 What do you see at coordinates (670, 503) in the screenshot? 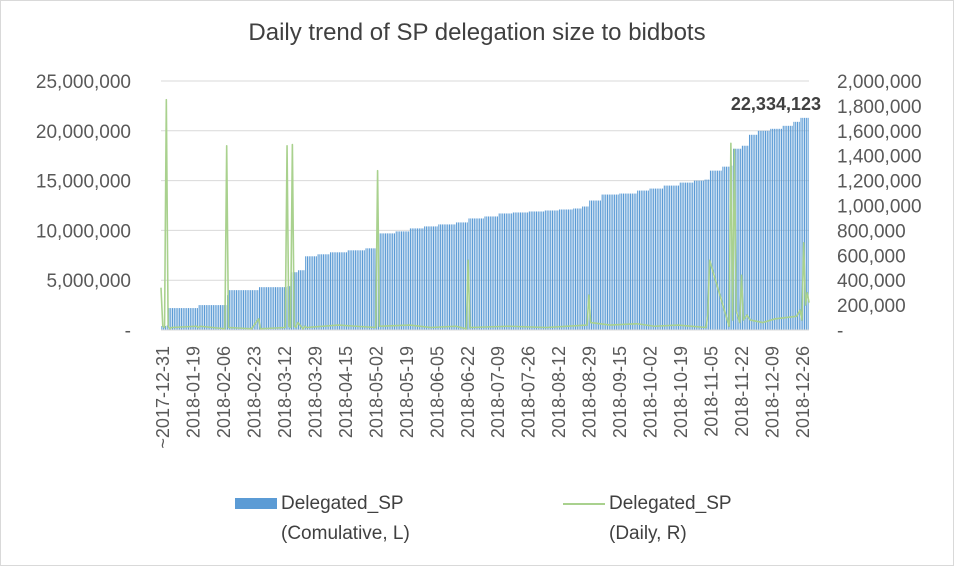
I see `legend-label-line1: Delegated_SP` at bounding box center [670, 503].